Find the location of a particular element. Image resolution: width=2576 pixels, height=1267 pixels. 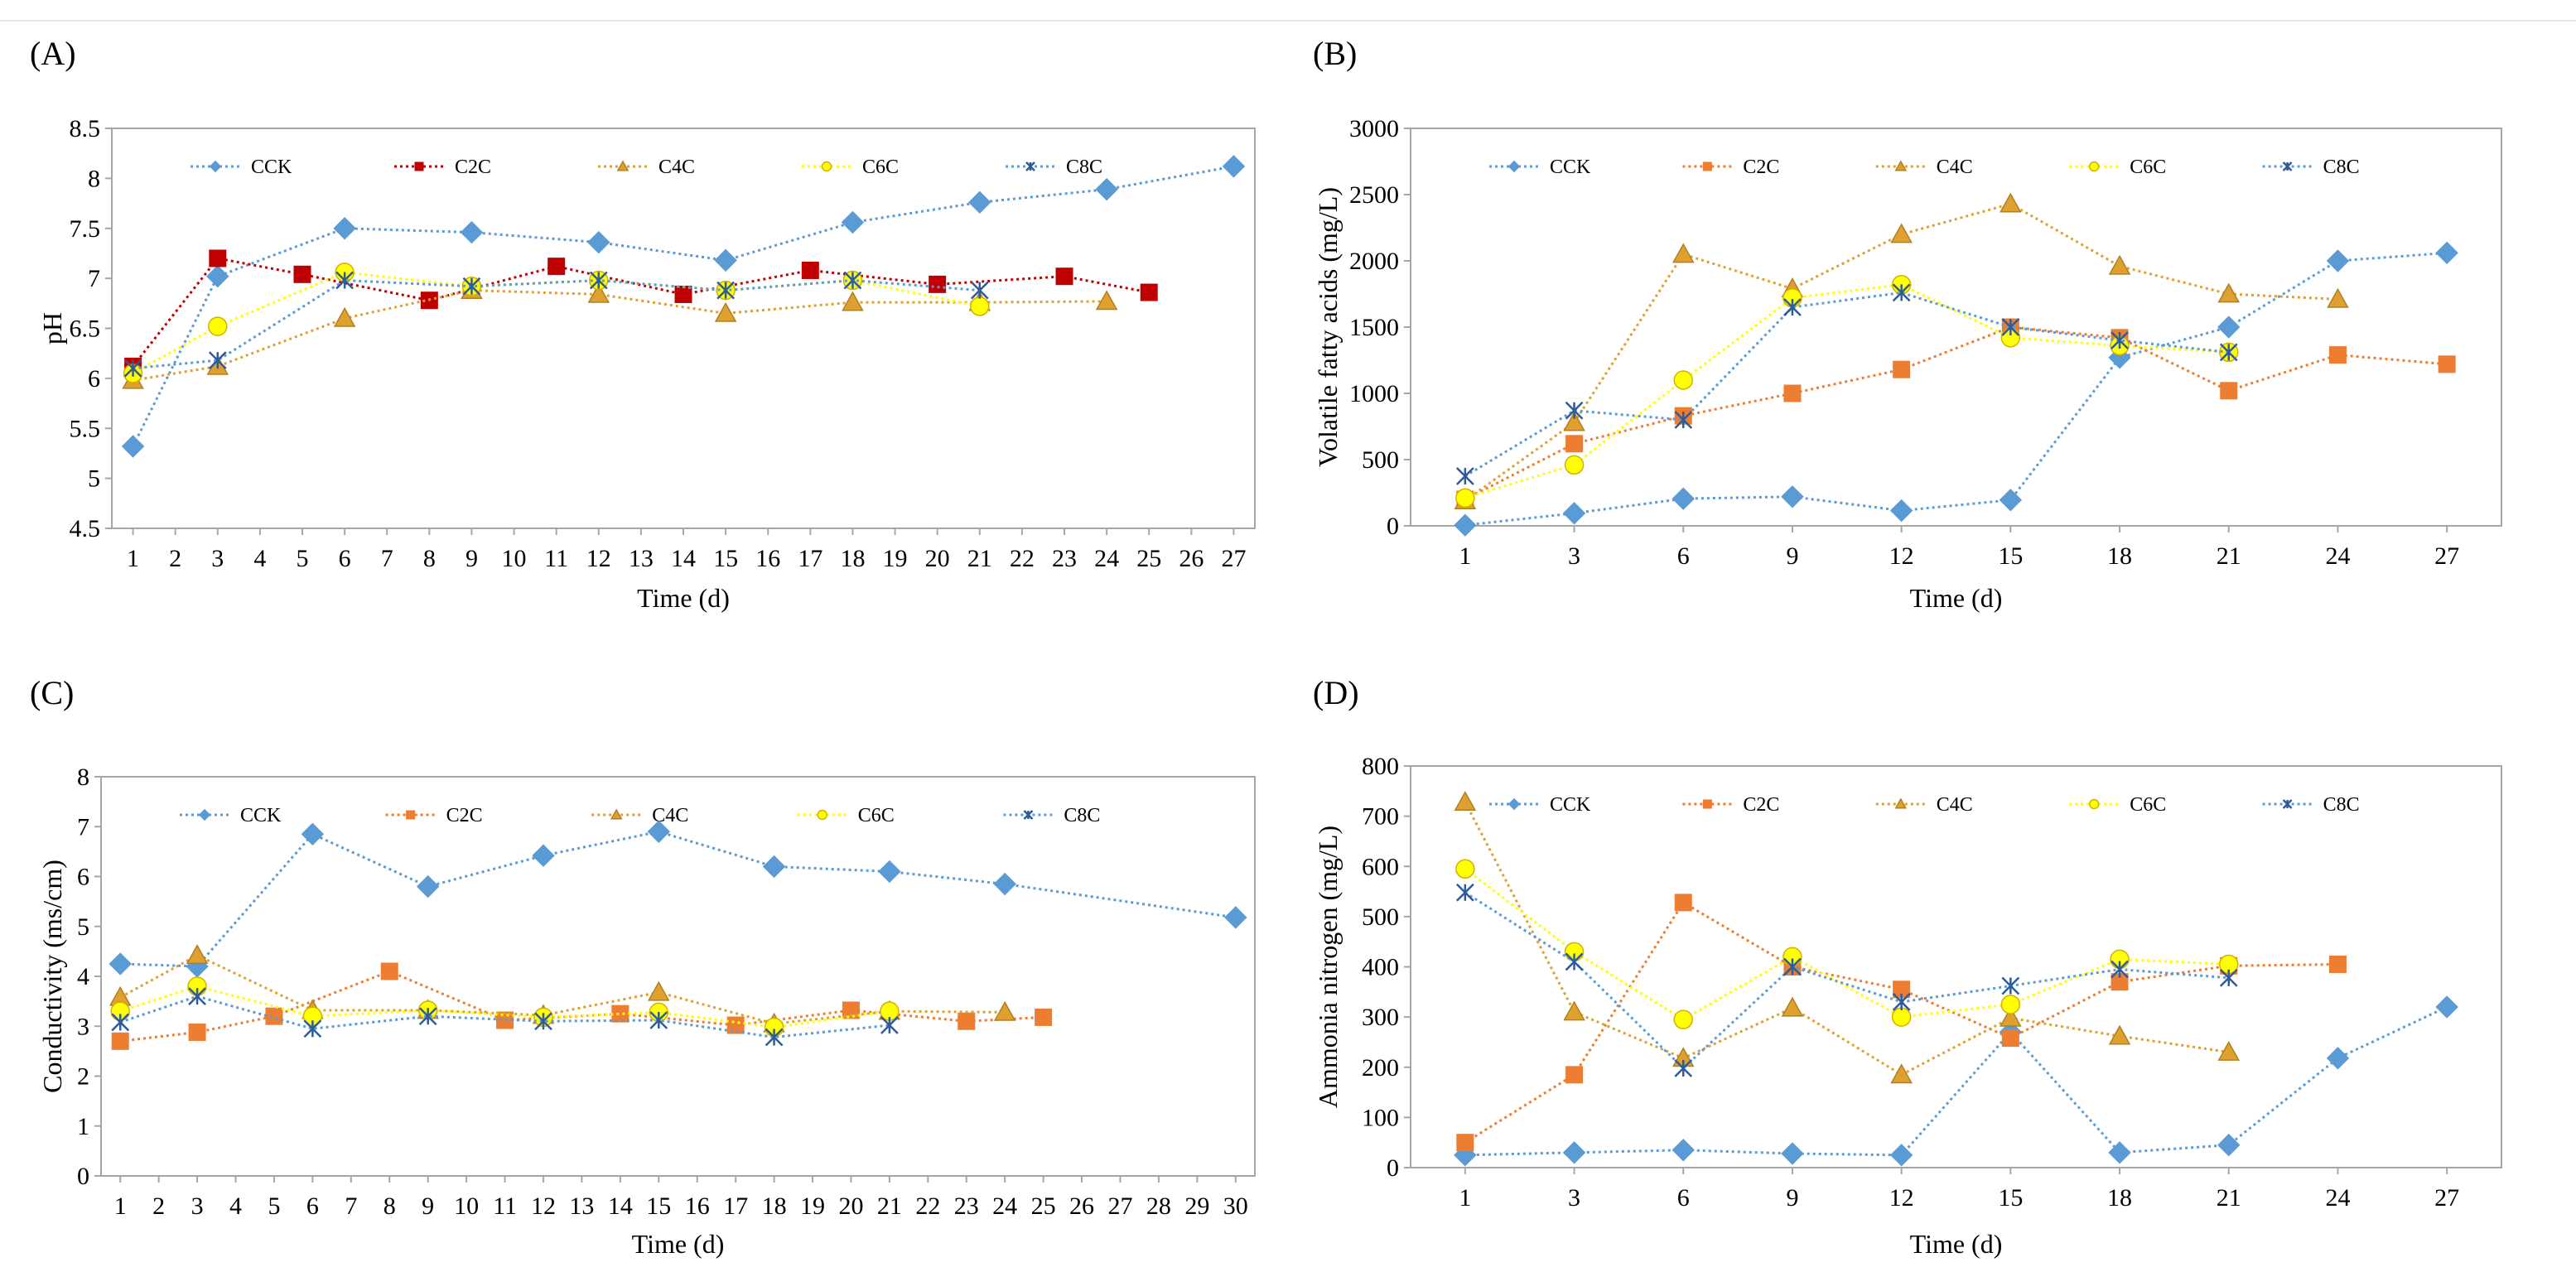

y-axis-title: pH is located at coordinates (52, 328).